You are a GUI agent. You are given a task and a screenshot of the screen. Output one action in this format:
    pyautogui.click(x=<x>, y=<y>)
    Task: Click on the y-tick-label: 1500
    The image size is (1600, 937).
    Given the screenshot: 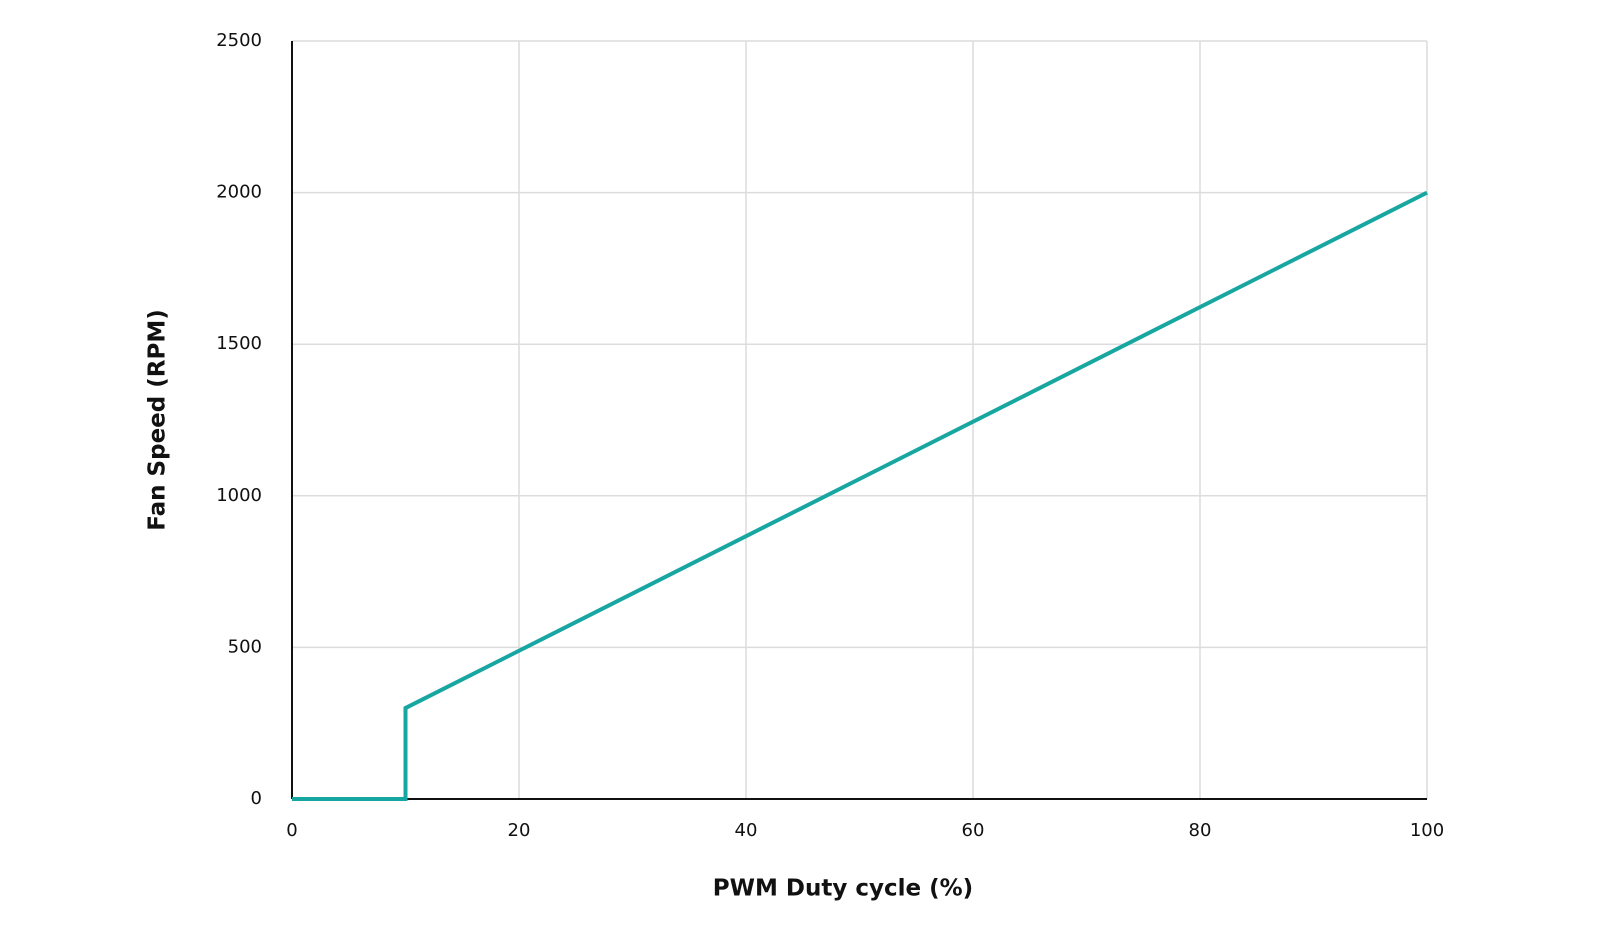 What is the action you would take?
    pyautogui.click(x=239, y=343)
    